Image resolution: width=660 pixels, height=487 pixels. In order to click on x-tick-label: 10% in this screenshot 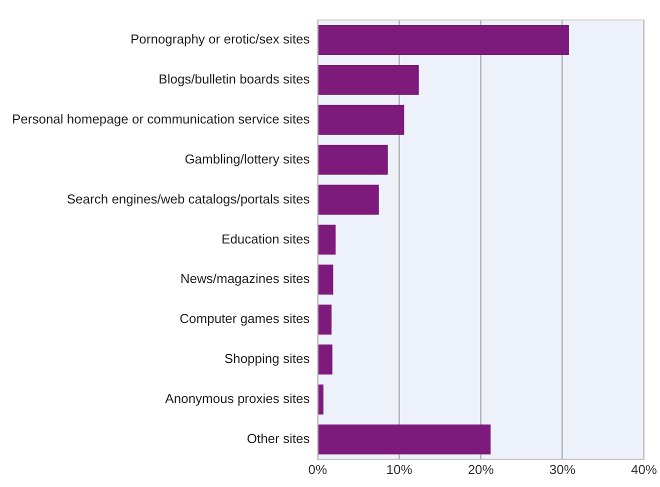, I will do `click(399, 469)`.